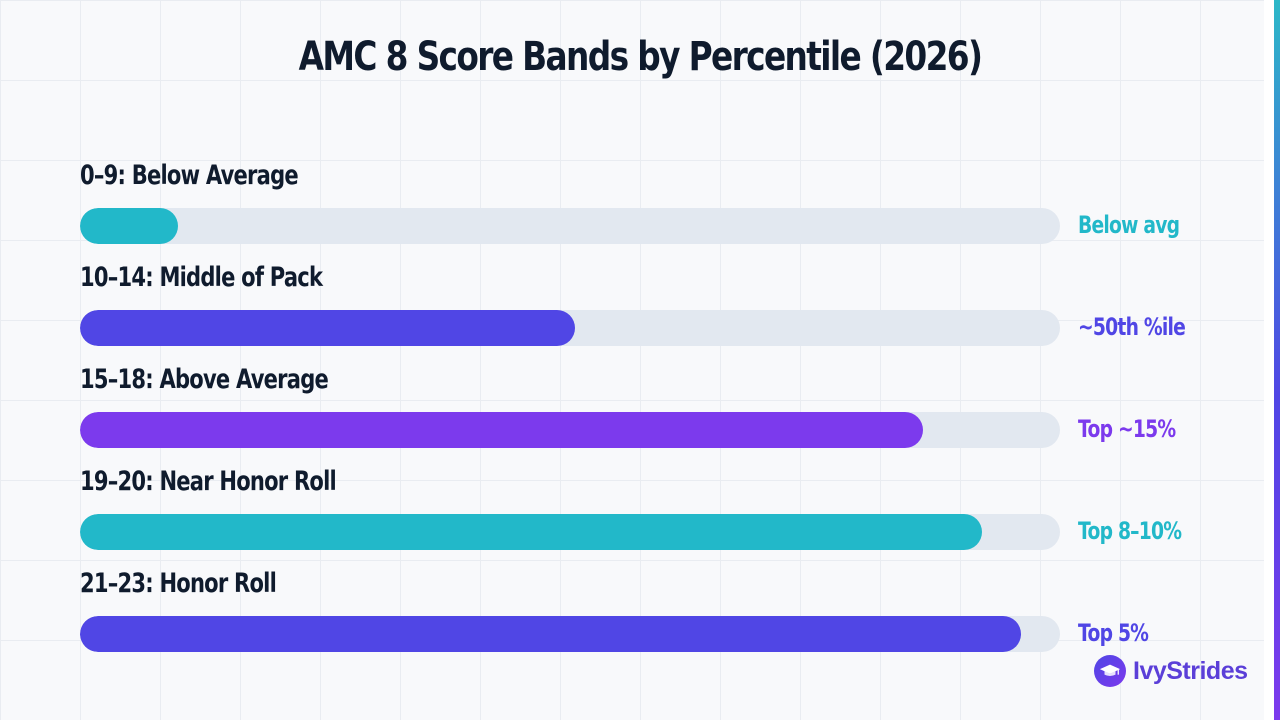 Image resolution: width=1280 pixels, height=720 pixels. What do you see at coordinates (650, 613) in the screenshot?
I see `bar-row: 21–23: Honor Roll Top 5%` at bounding box center [650, 613].